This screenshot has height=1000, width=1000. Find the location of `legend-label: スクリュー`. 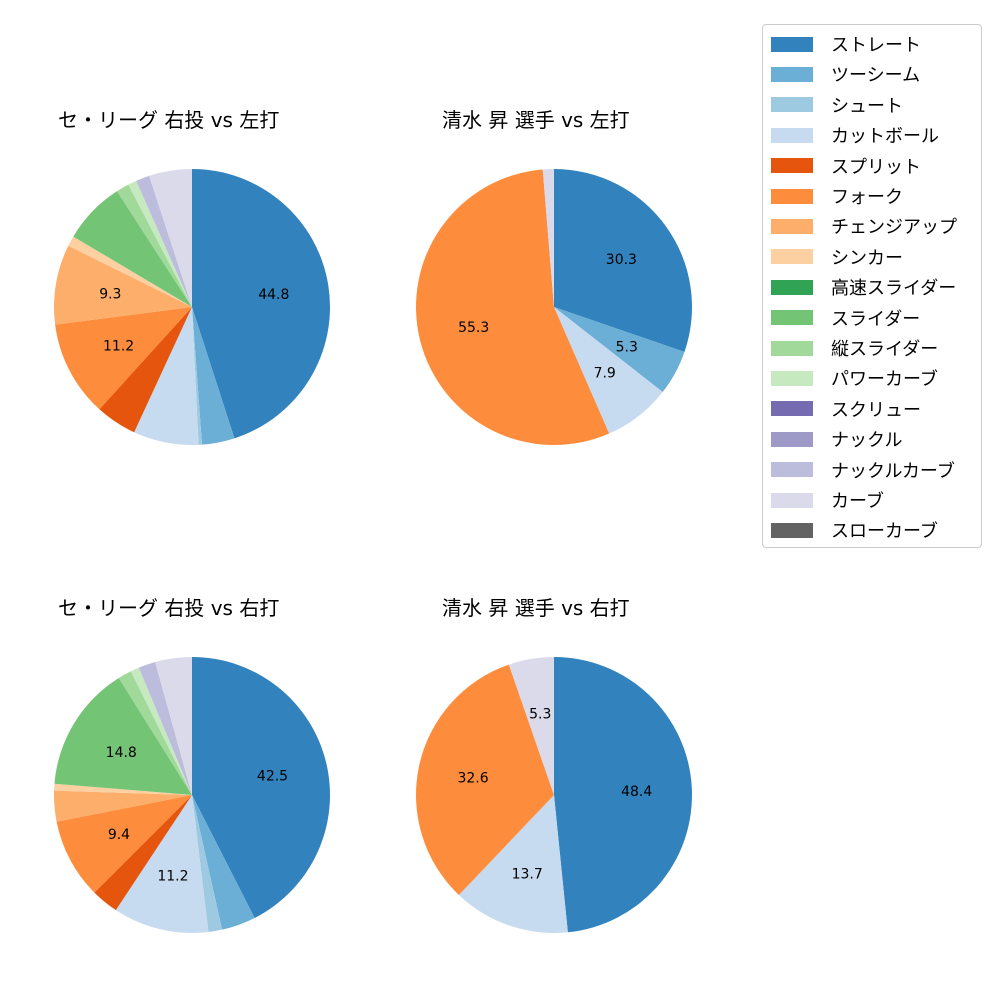

legend-label: スクリュー is located at coordinates (876, 410).